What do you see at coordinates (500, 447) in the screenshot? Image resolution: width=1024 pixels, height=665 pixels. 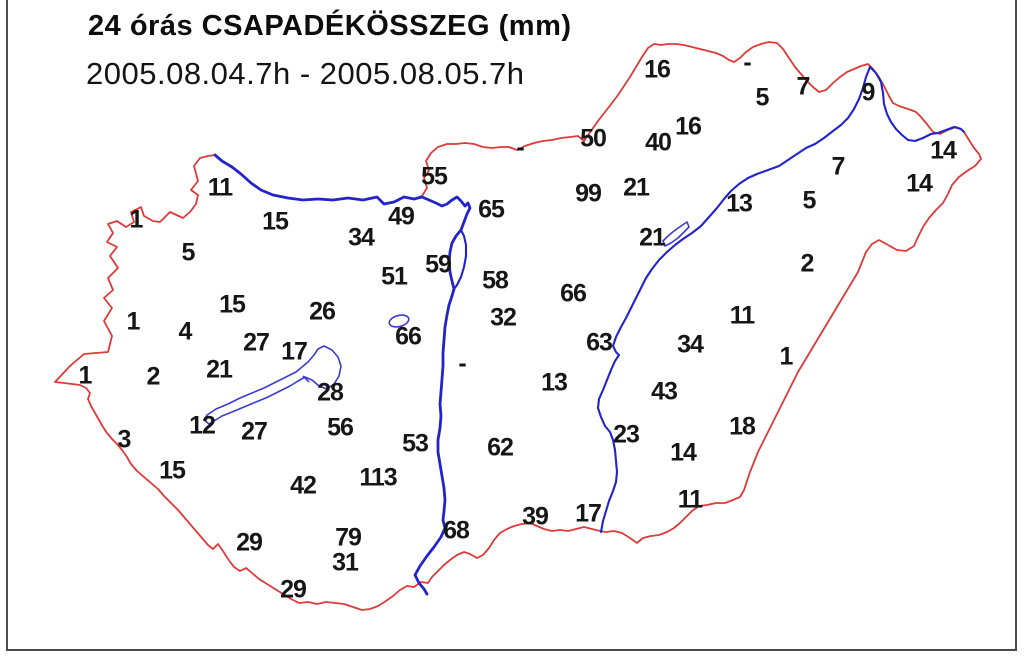 I see `station-precip-value: 62` at bounding box center [500, 447].